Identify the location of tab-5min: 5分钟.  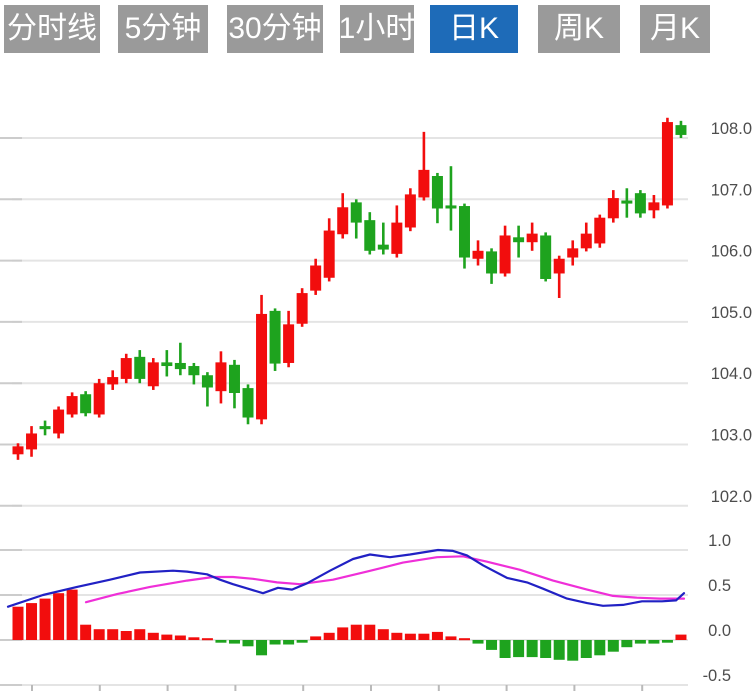
(163, 29).